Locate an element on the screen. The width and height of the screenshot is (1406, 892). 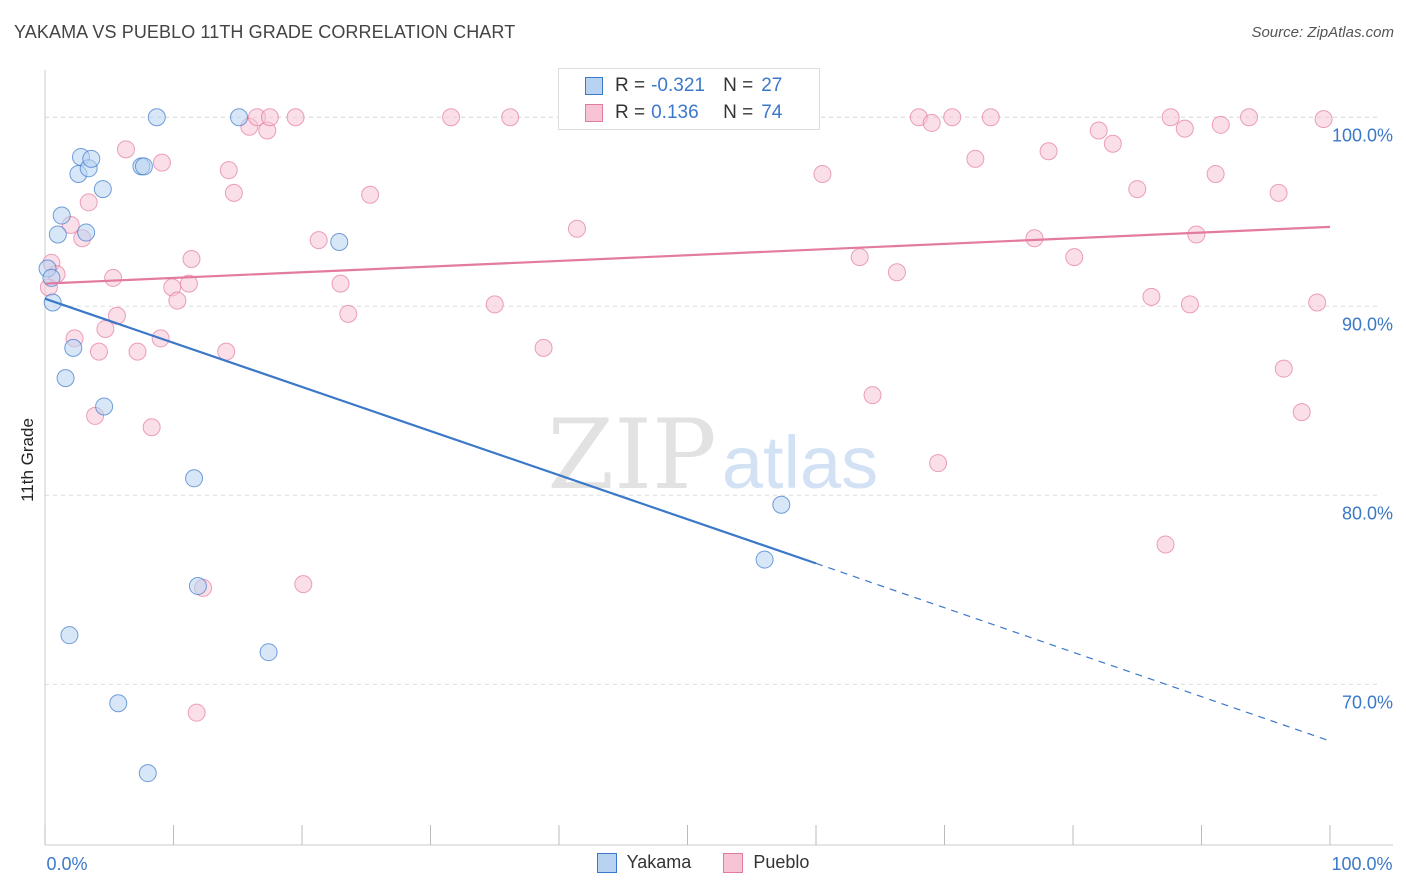
x-tick-label: 100.0% is located at coordinates (1361, 864).